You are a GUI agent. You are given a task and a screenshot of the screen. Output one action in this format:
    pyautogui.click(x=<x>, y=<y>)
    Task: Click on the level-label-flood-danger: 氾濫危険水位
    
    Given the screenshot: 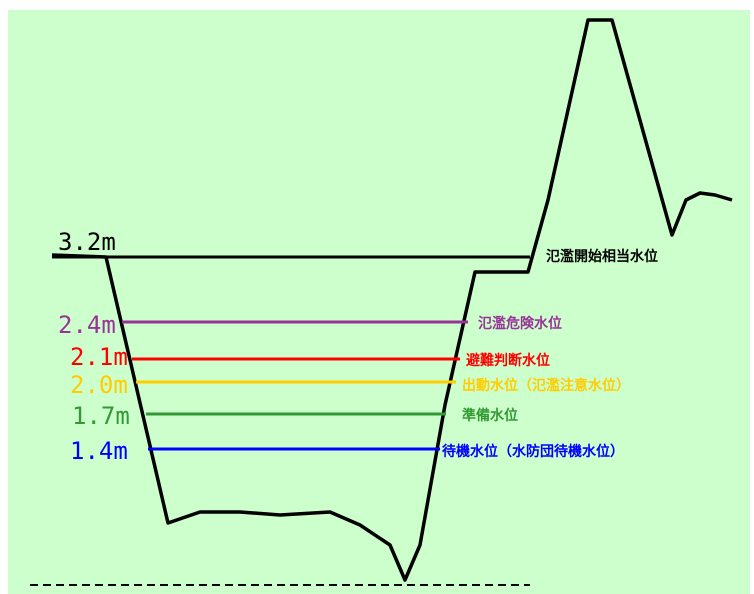 What is the action you would take?
    pyautogui.click(x=520, y=323)
    